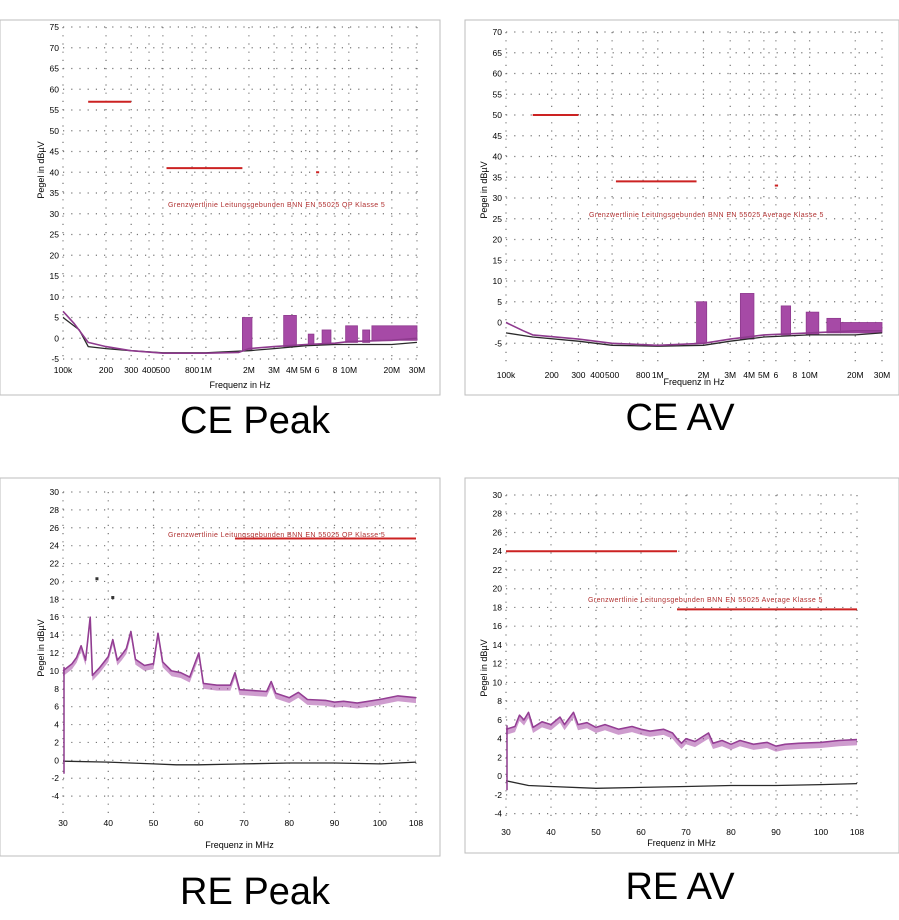  Describe the element at coordinates (63, 823) in the screenshot. I see `x-tick-label: 30` at that location.